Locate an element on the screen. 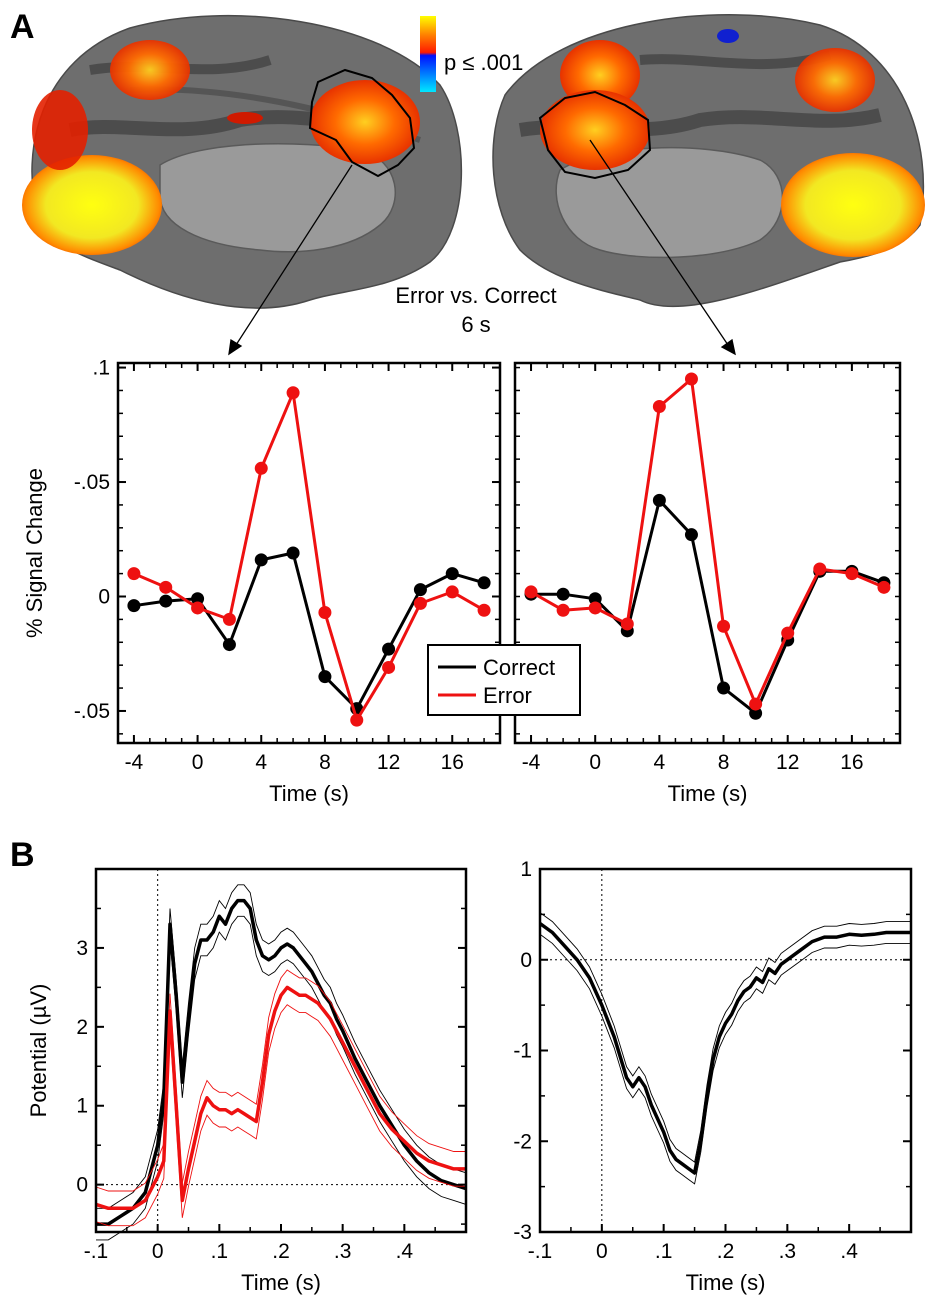  contrast-label: Error vs. Correct is located at coordinates (475, 295).